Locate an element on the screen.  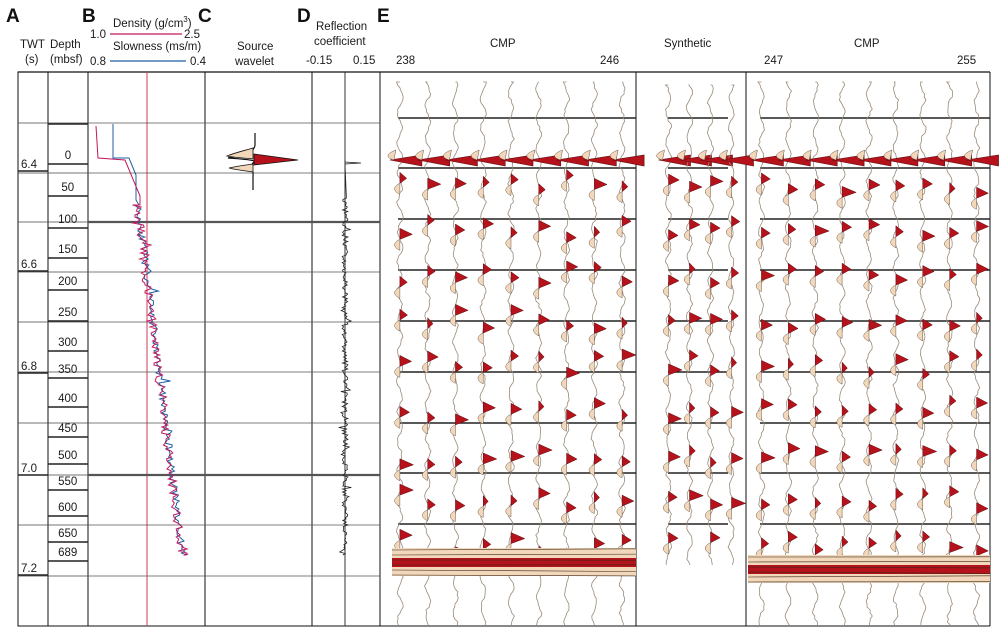
synthetic-title: Synthetic is located at coordinates (688, 44).